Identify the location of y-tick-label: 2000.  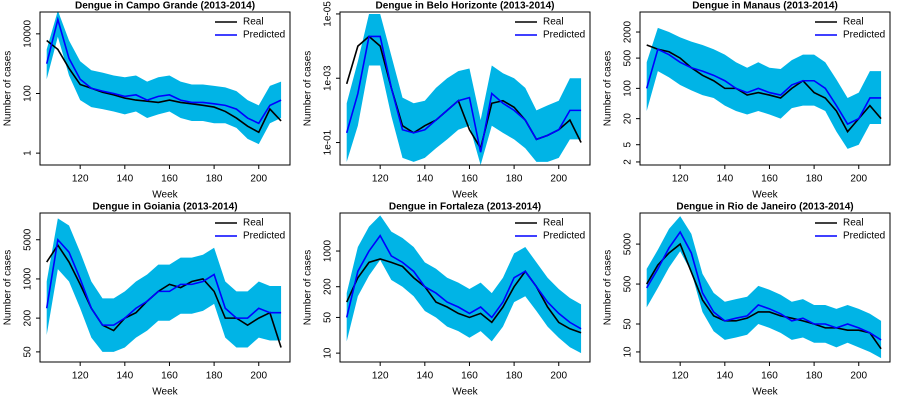
(628, 31).